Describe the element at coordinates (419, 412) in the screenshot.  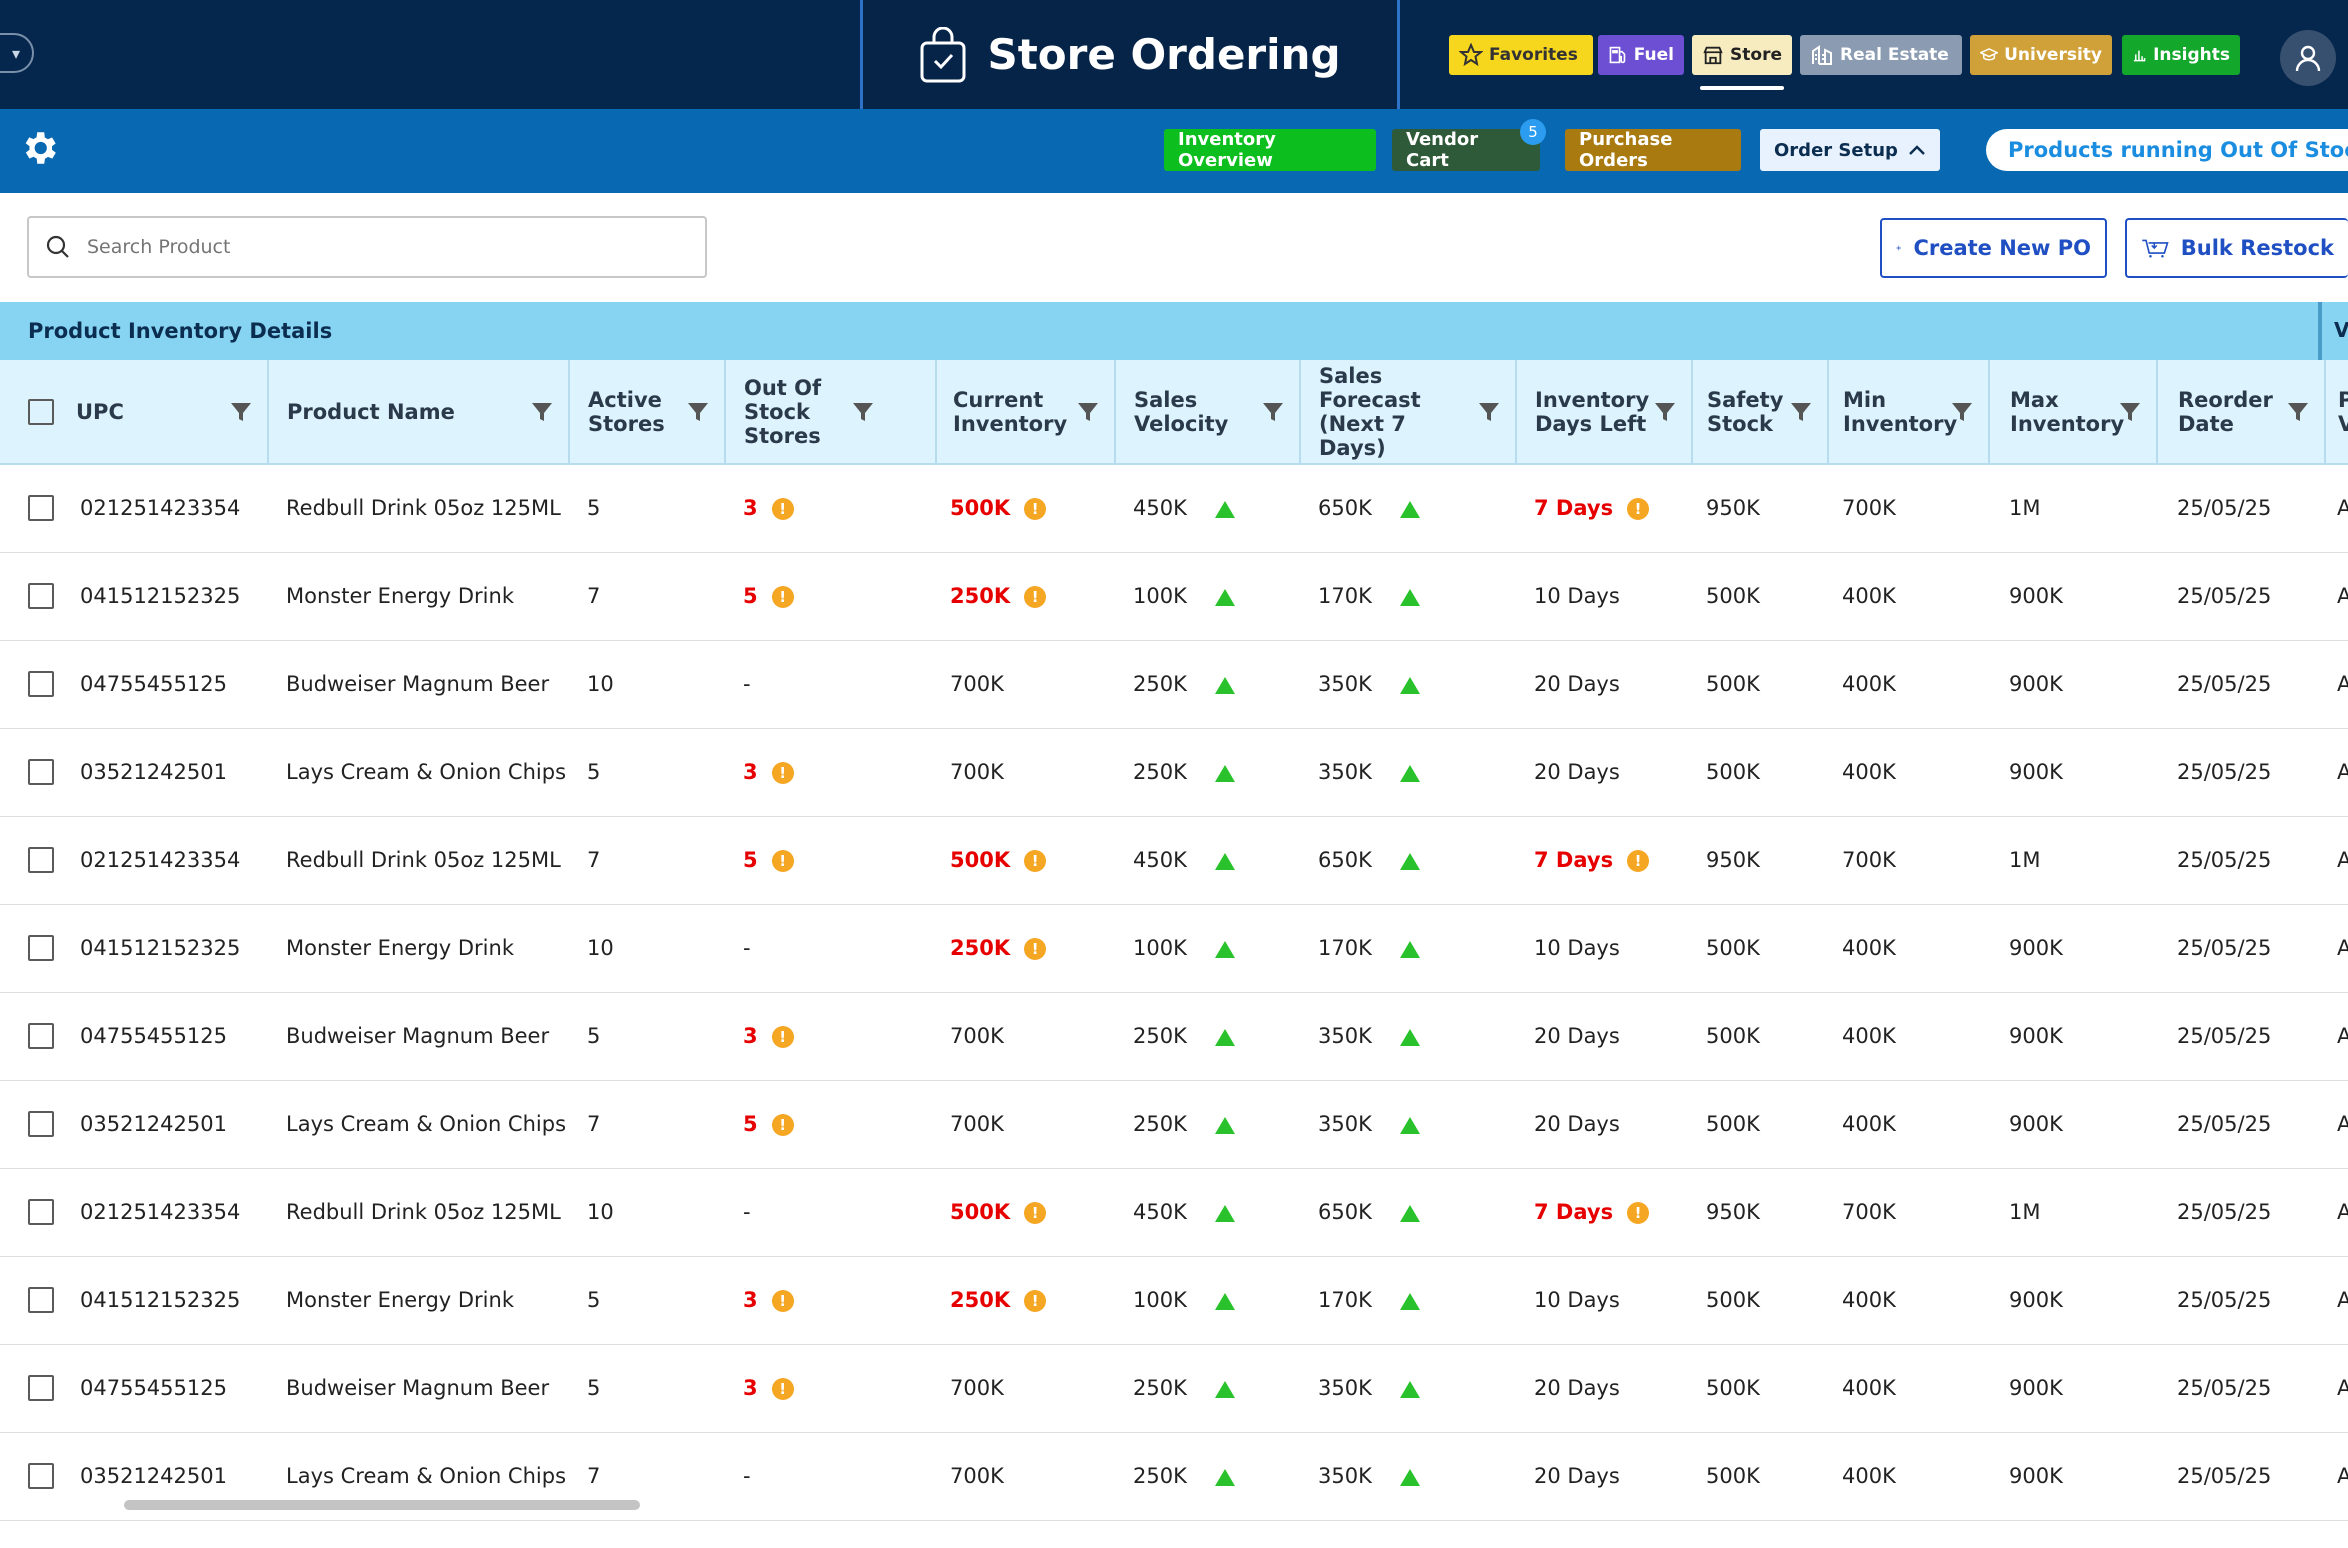
I see `col-product-name: Product Name` at that location.